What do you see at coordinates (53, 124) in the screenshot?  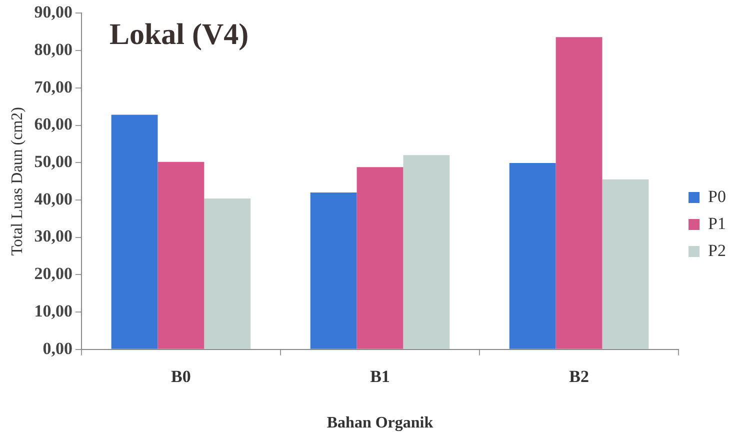 I see `y-tick-label: 60,00` at bounding box center [53, 124].